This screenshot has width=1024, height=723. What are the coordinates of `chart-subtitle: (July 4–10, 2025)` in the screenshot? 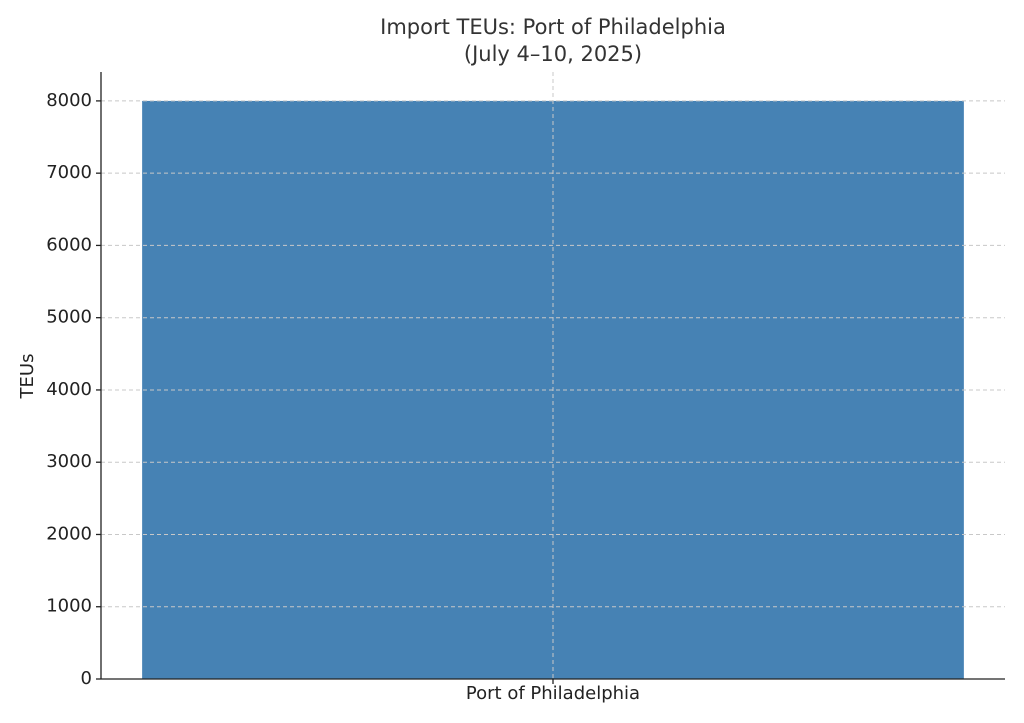 It's located at (553, 54).